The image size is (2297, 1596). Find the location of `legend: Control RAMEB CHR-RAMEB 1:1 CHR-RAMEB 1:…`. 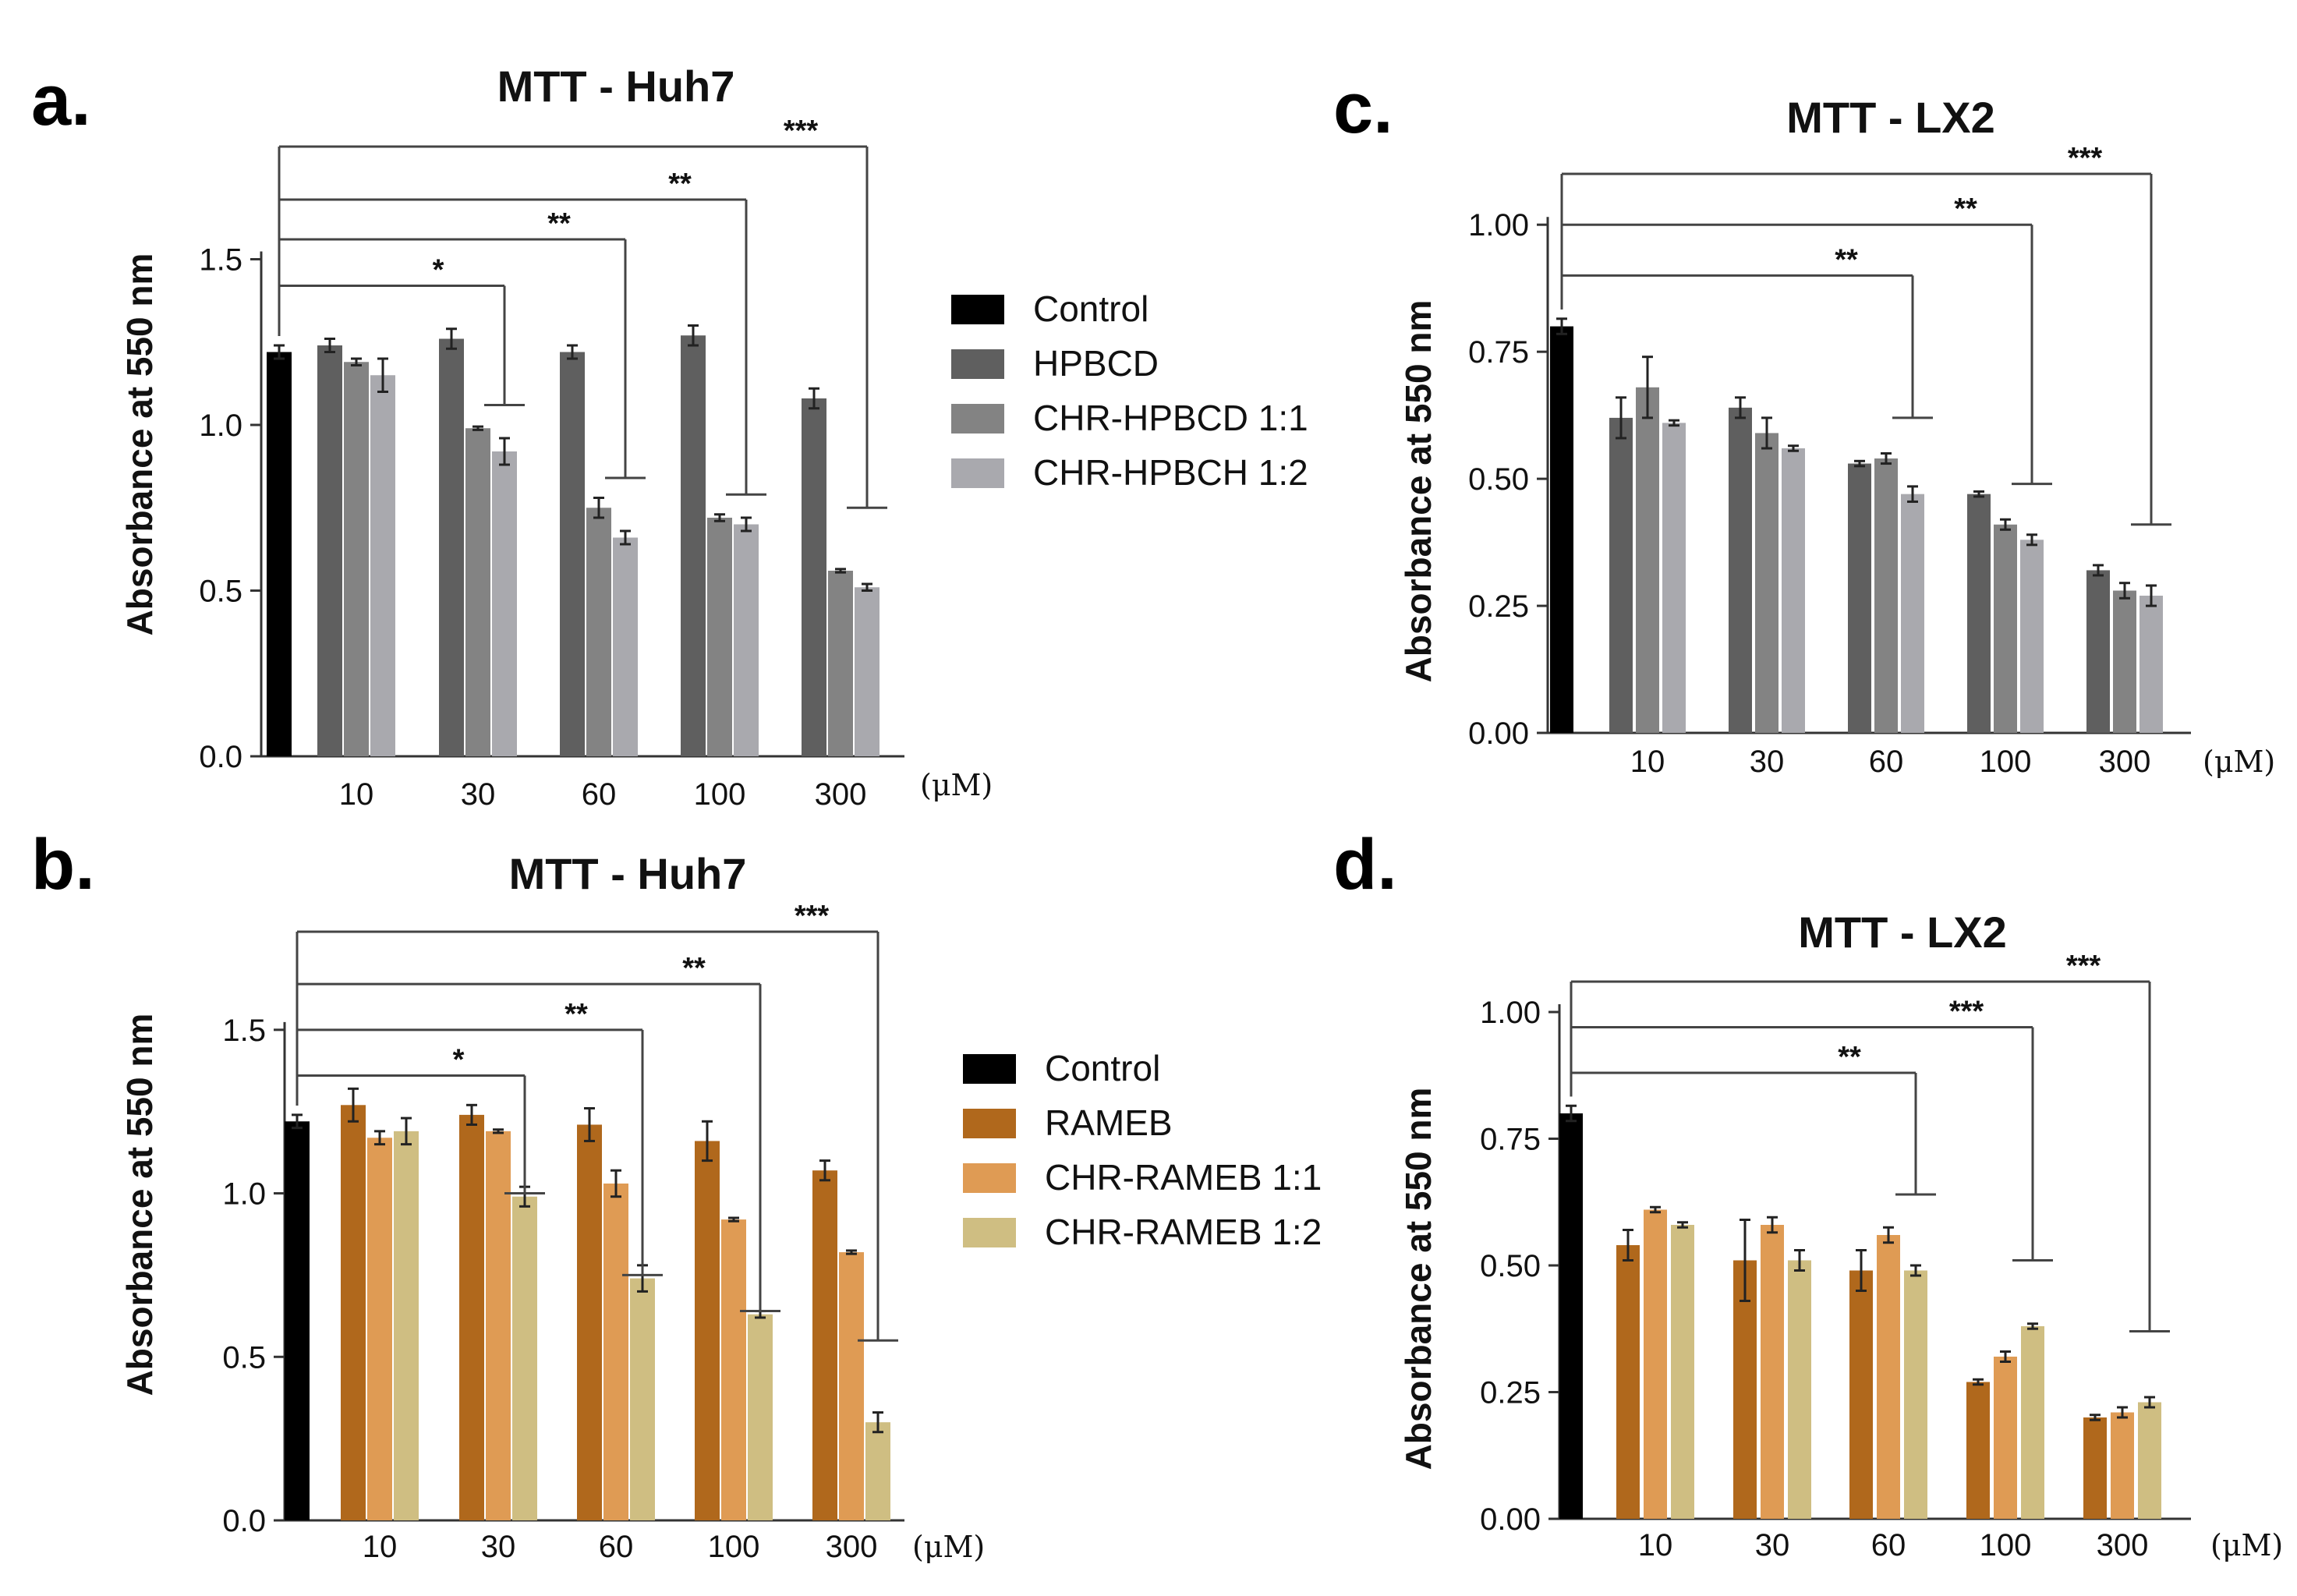

legend: Control RAMEB CHR-RAMEB 1:1 CHR-RAMEB 1:… is located at coordinates (1142, 1150).